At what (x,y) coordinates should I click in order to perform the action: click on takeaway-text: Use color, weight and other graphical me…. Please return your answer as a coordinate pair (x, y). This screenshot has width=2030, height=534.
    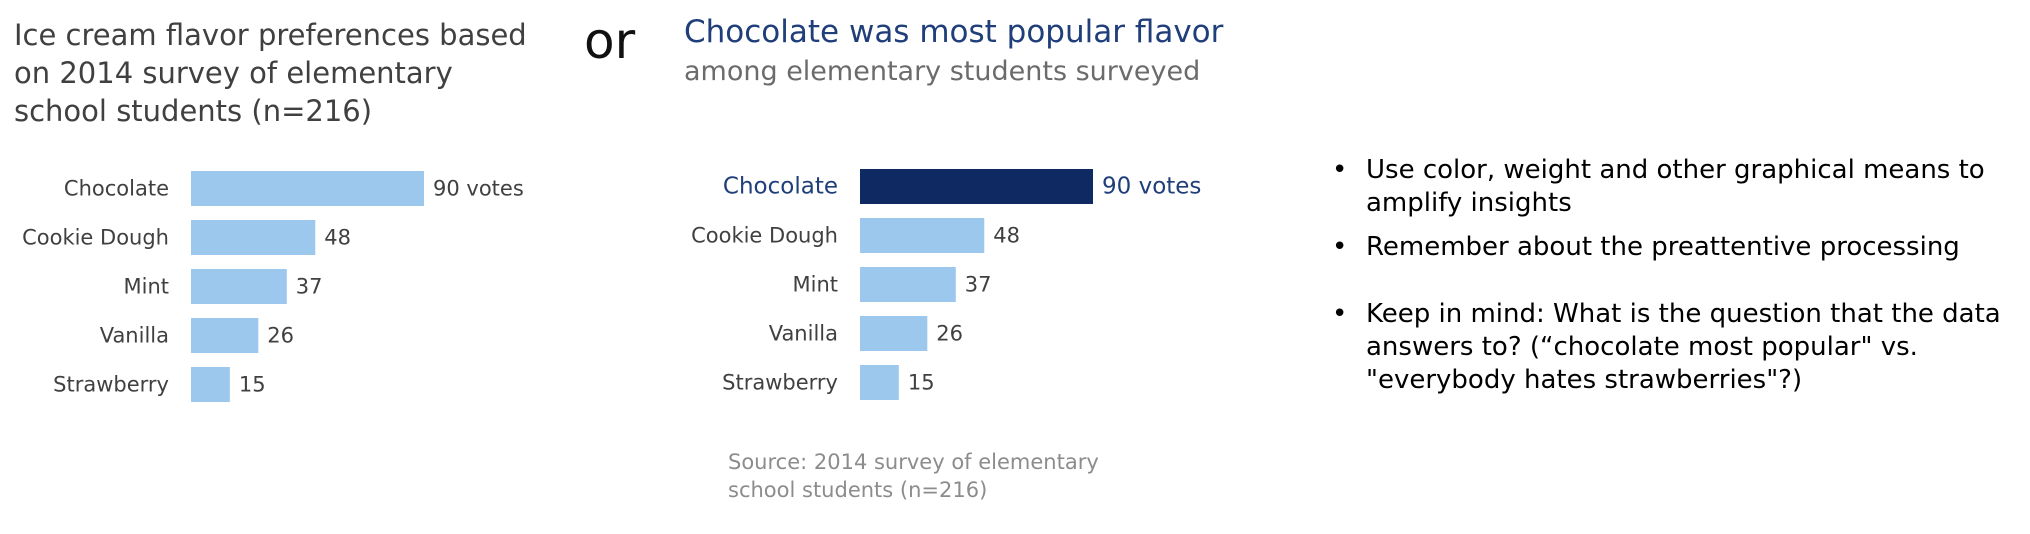
    Looking at the image, I should click on (1675, 186).